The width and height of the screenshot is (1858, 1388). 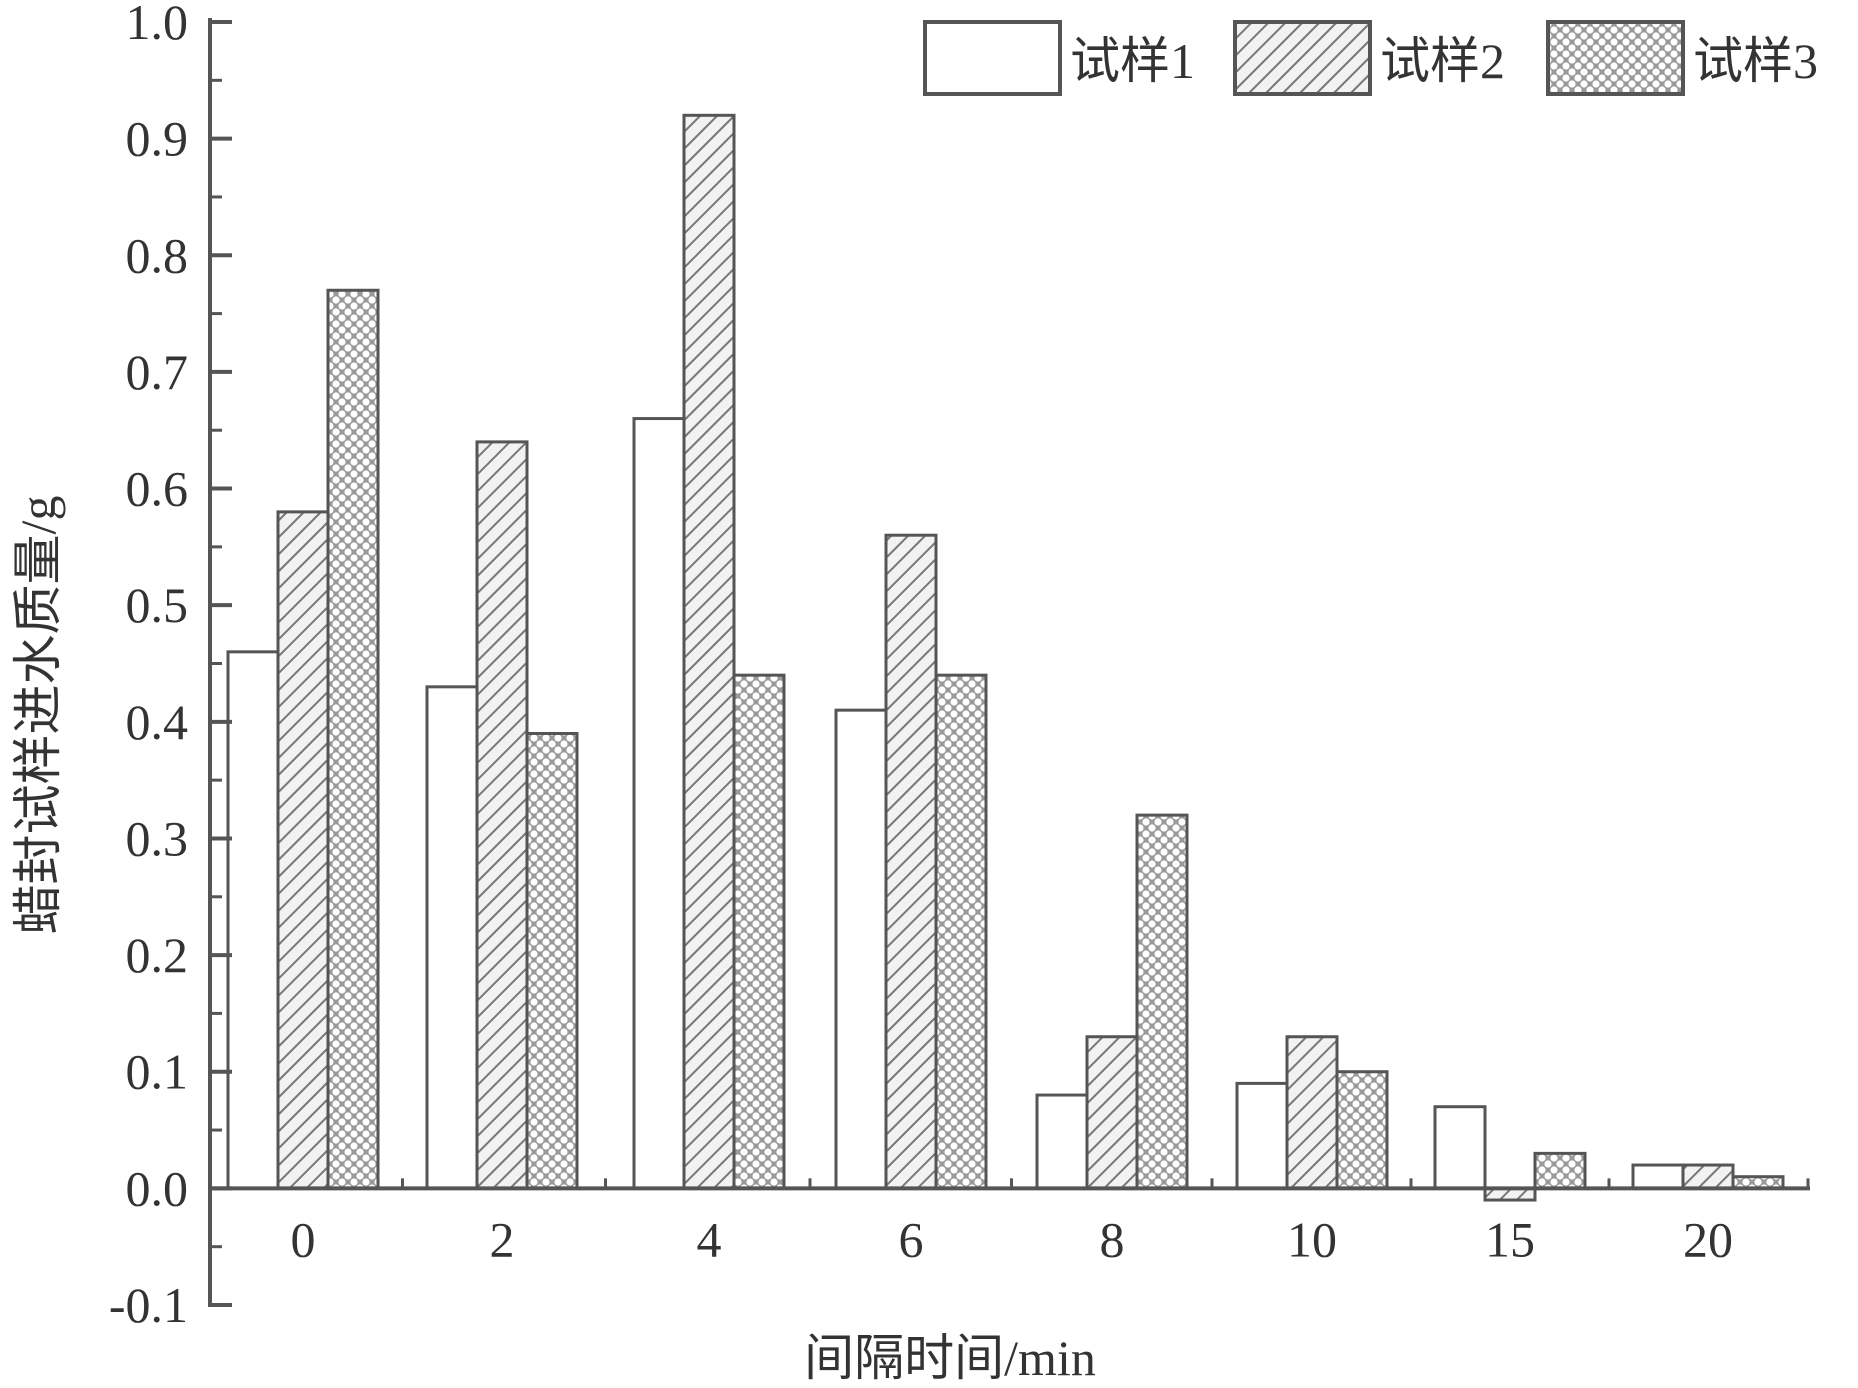 What do you see at coordinates (157, 372) in the screenshot?
I see `y-tick-label: 0.7` at bounding box center [157, 372].